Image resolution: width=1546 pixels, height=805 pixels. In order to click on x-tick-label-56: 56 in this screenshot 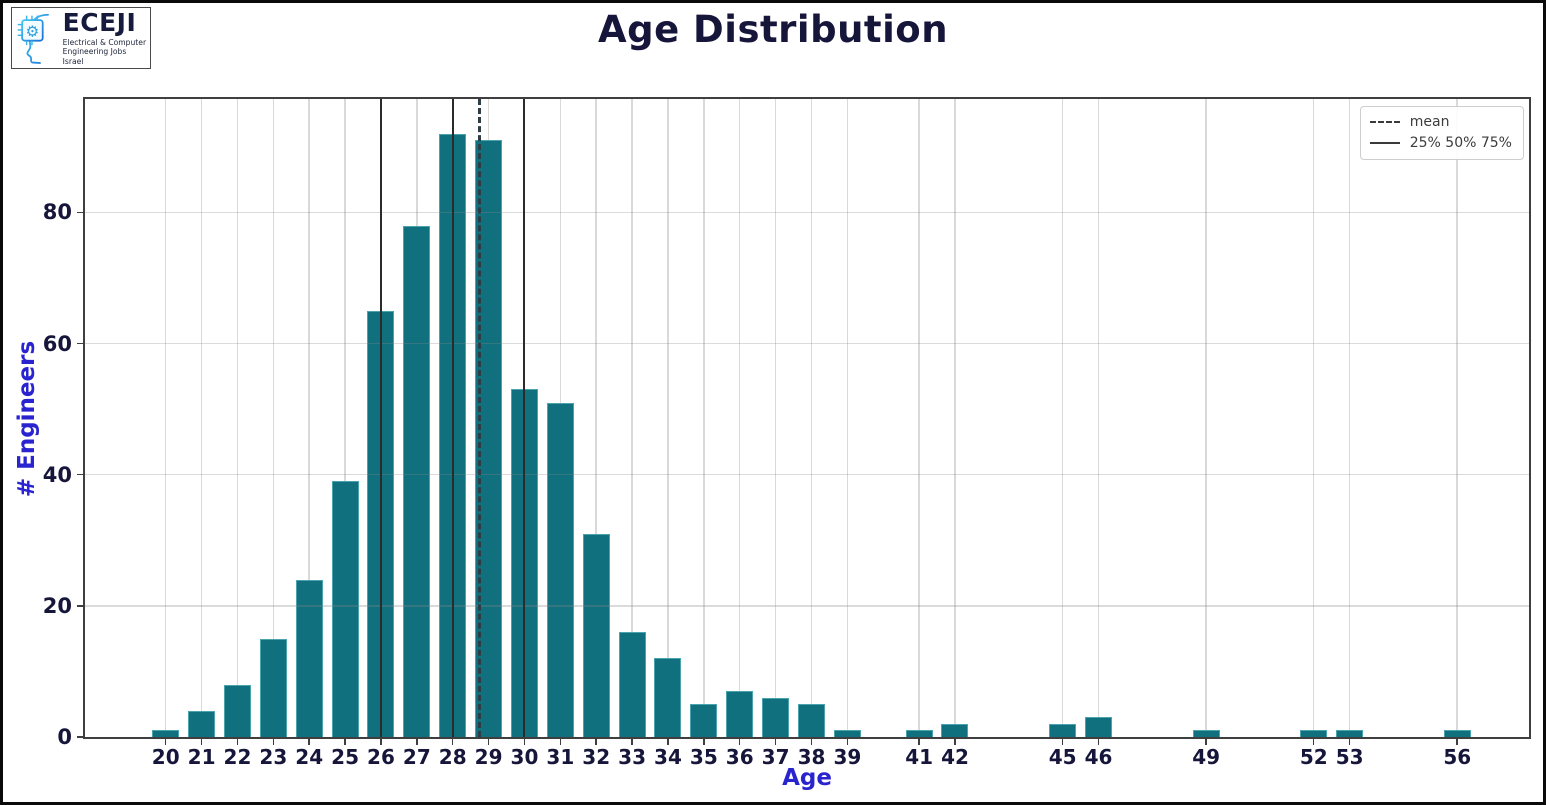, I will do `click(1457, 757)`.